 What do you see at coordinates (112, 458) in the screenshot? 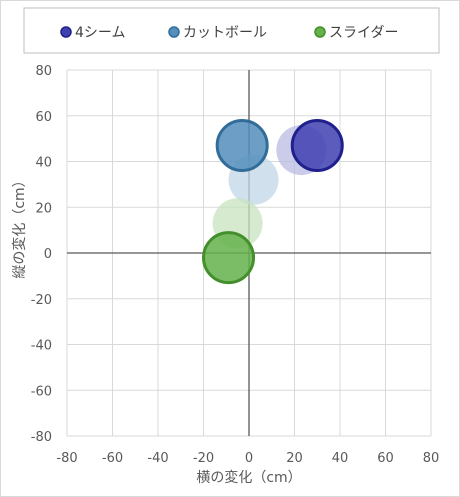
I see `x-tick-label: -60` at bounding box center [112, 458].